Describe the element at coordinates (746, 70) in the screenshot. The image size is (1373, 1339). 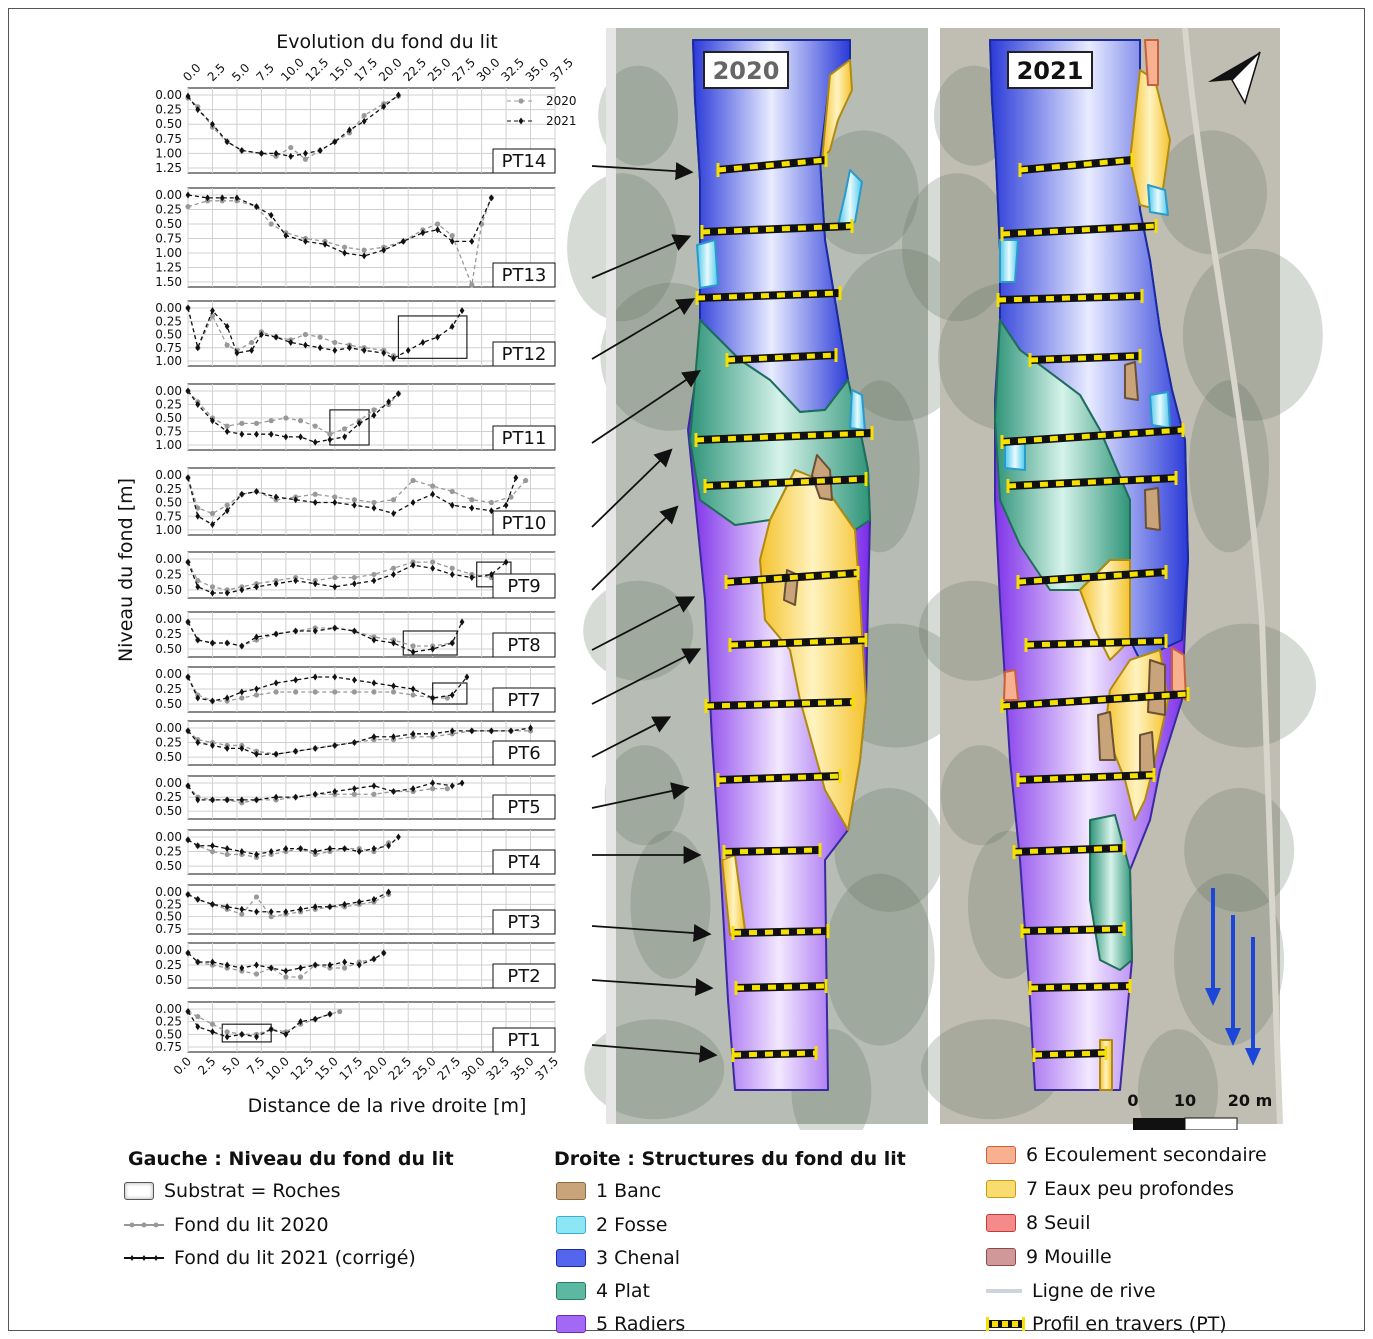
I see `map-title-2020: 2020` at that location.